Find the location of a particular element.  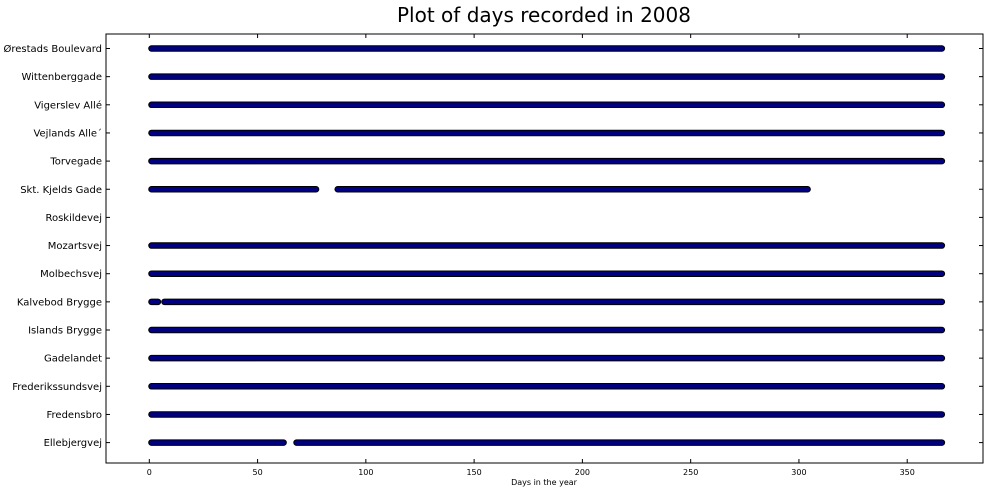

y-tick-label: Torvegade is located at coordinates (75, 162).